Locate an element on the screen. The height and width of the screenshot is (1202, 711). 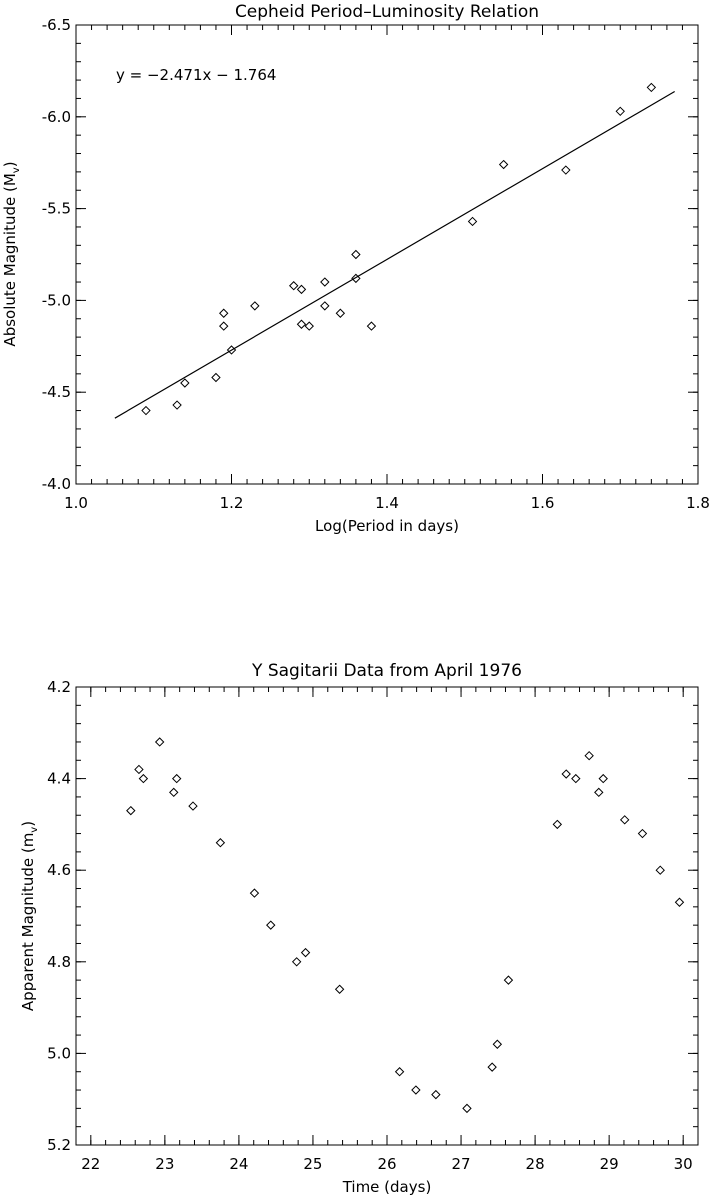
x-tick-label: 30 is located at coordinates (683, 1164).